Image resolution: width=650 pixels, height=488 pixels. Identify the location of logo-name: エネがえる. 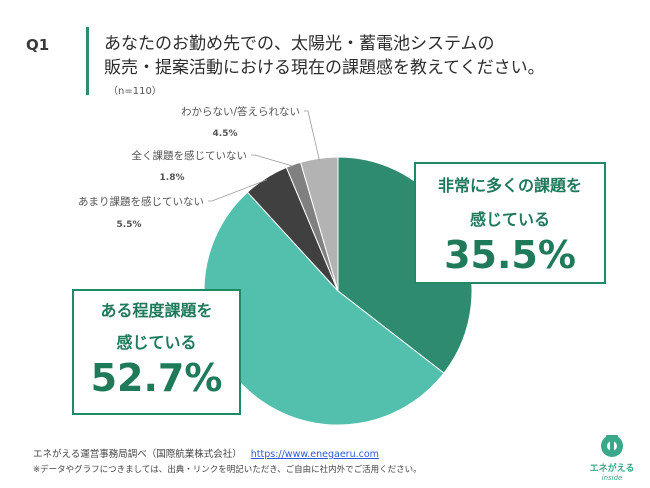
(612, 469).